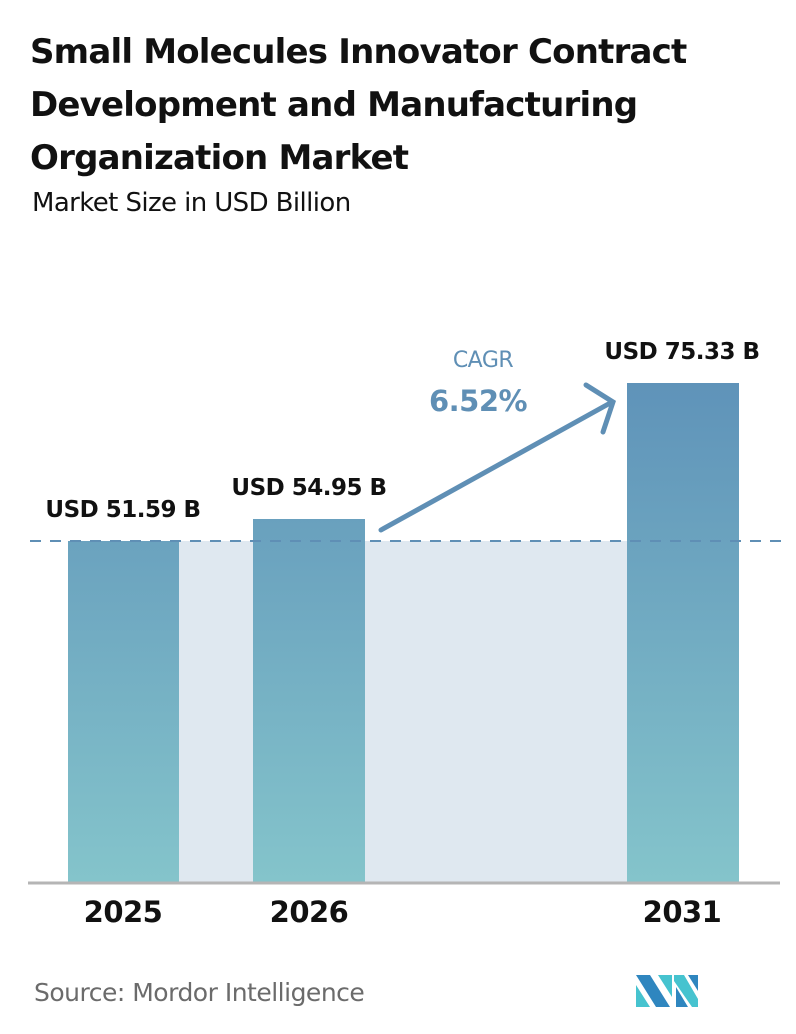 The image size is (796, 1034). I want to click on mordor-intelligence-logo-icon, so click(667, 991).